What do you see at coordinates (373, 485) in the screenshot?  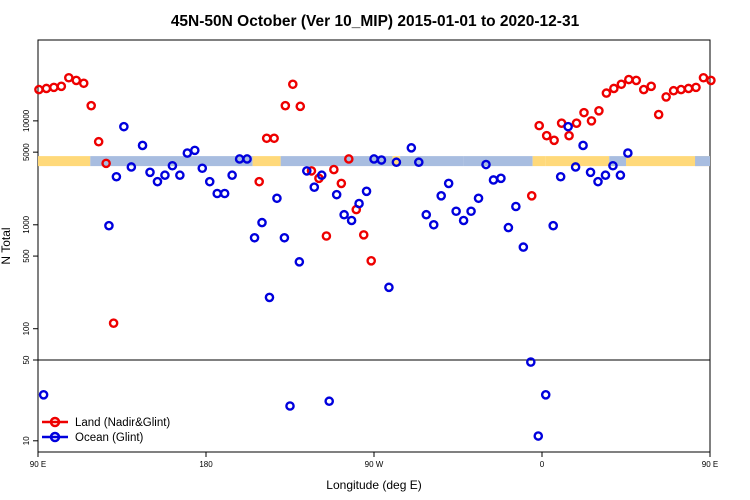 I see `x-axis-label: Longitude (deg E)` at bounding box center [373, 485].